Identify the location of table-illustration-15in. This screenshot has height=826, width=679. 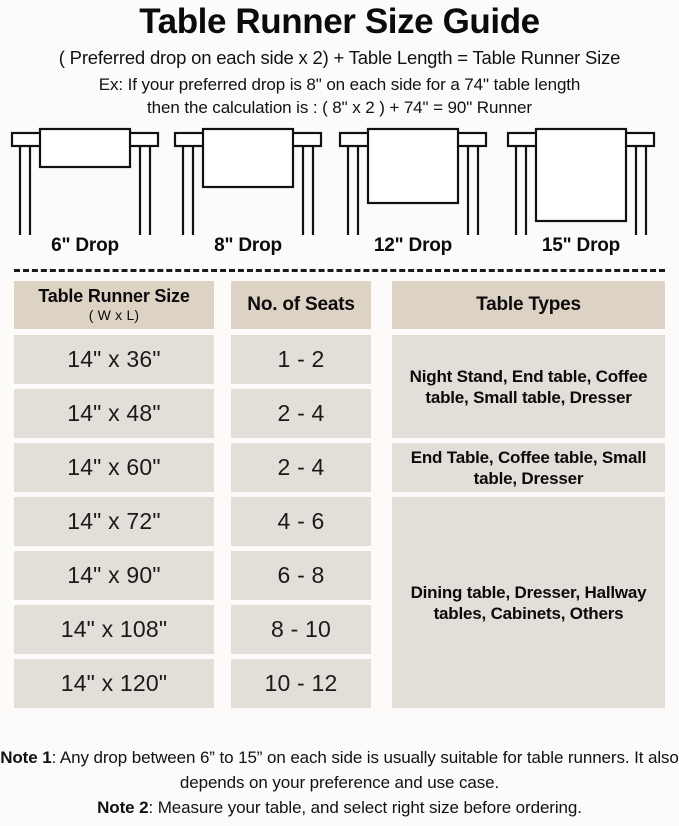
(581, 181).